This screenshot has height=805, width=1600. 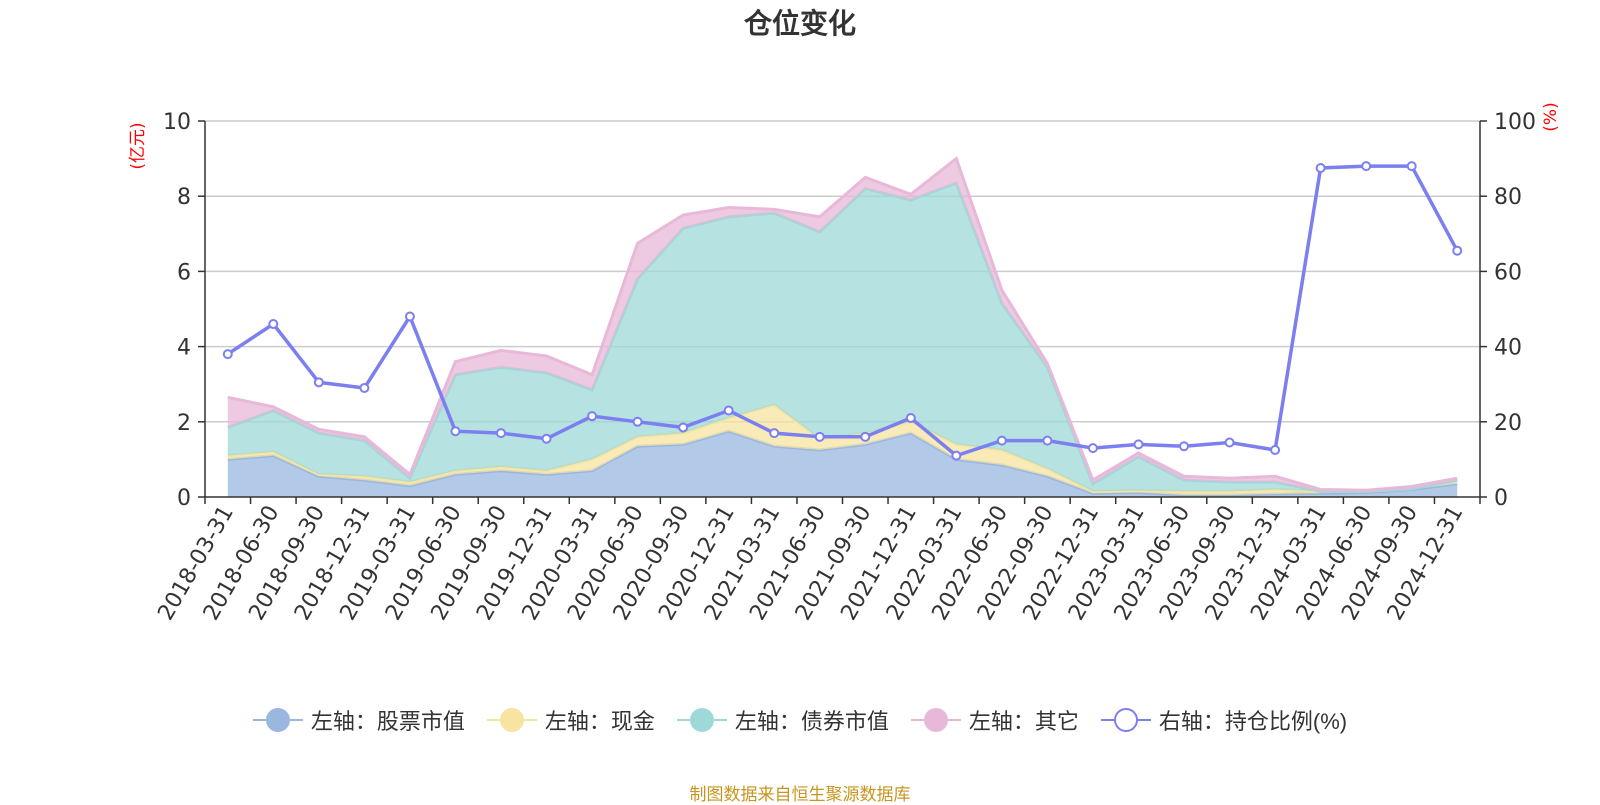 I want to click on right-axis-unit: (%), so click(x=1551, y=116).